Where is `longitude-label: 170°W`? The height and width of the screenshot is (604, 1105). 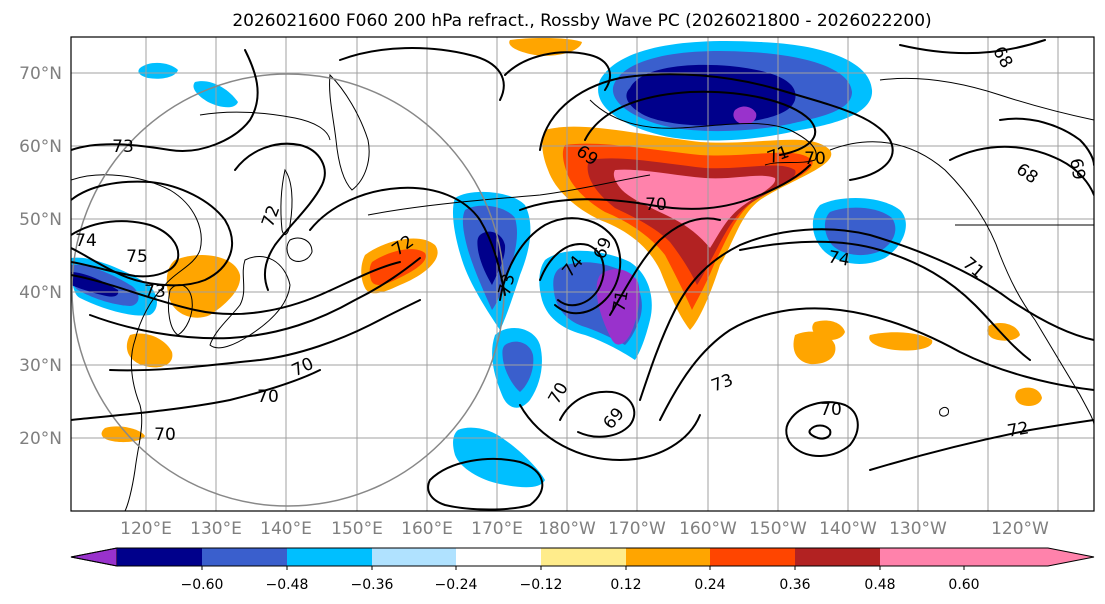 longitude-label: 170°W is located at coordinates (637, 529).